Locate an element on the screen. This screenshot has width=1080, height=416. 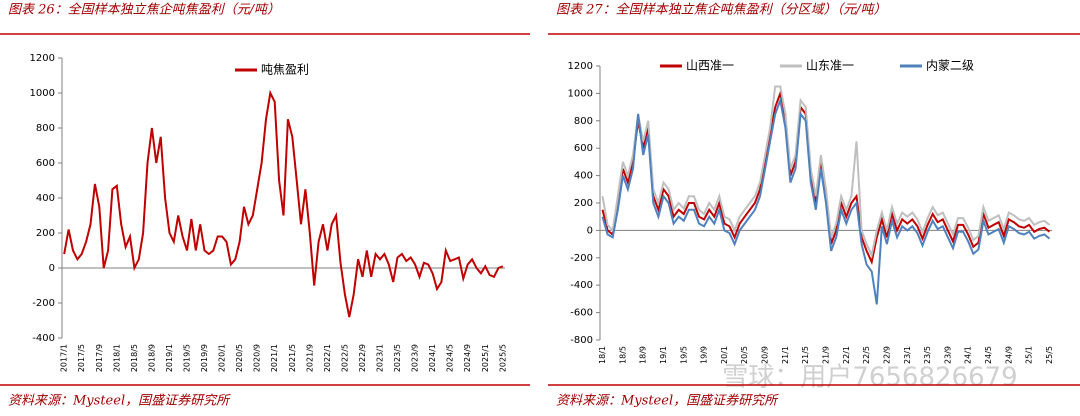
x-tick-label: 2019/1 is located at coordinates (169, 358).